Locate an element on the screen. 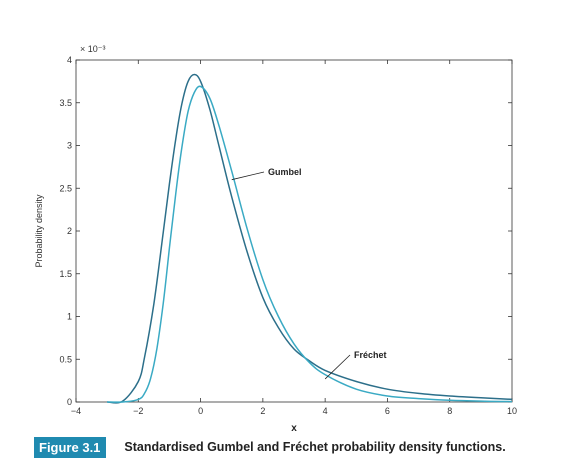 This screenshot has height=473, width=568. y-tick-label: 3.5 is located at coordinates (65, 103).